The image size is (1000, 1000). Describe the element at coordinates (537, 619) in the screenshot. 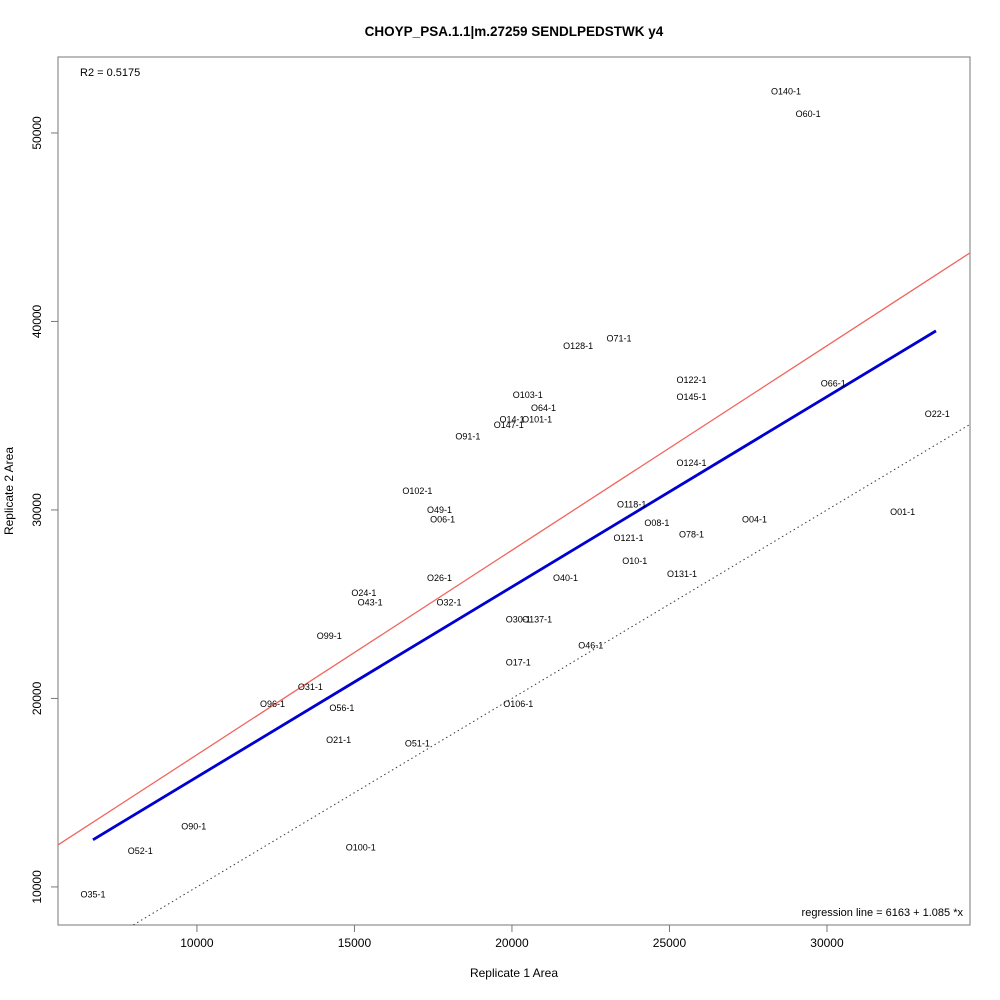

I see `point-label-O137-1: O137-1` at that location.